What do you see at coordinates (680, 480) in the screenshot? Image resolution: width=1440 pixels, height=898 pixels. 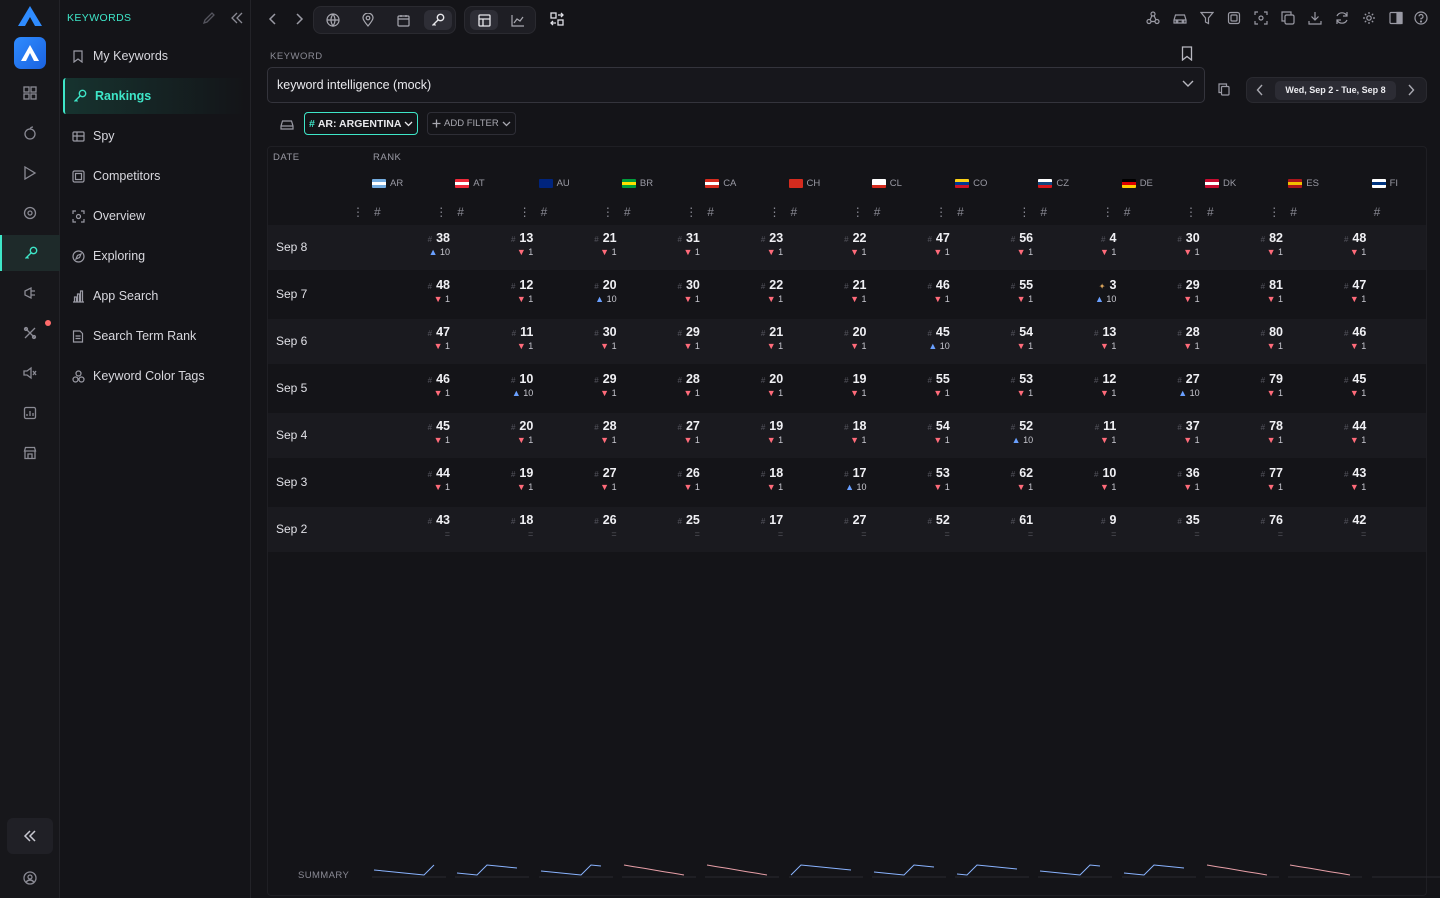 I see `rank-cell: #26 ▼ 1` at bounding box center [680, 480].